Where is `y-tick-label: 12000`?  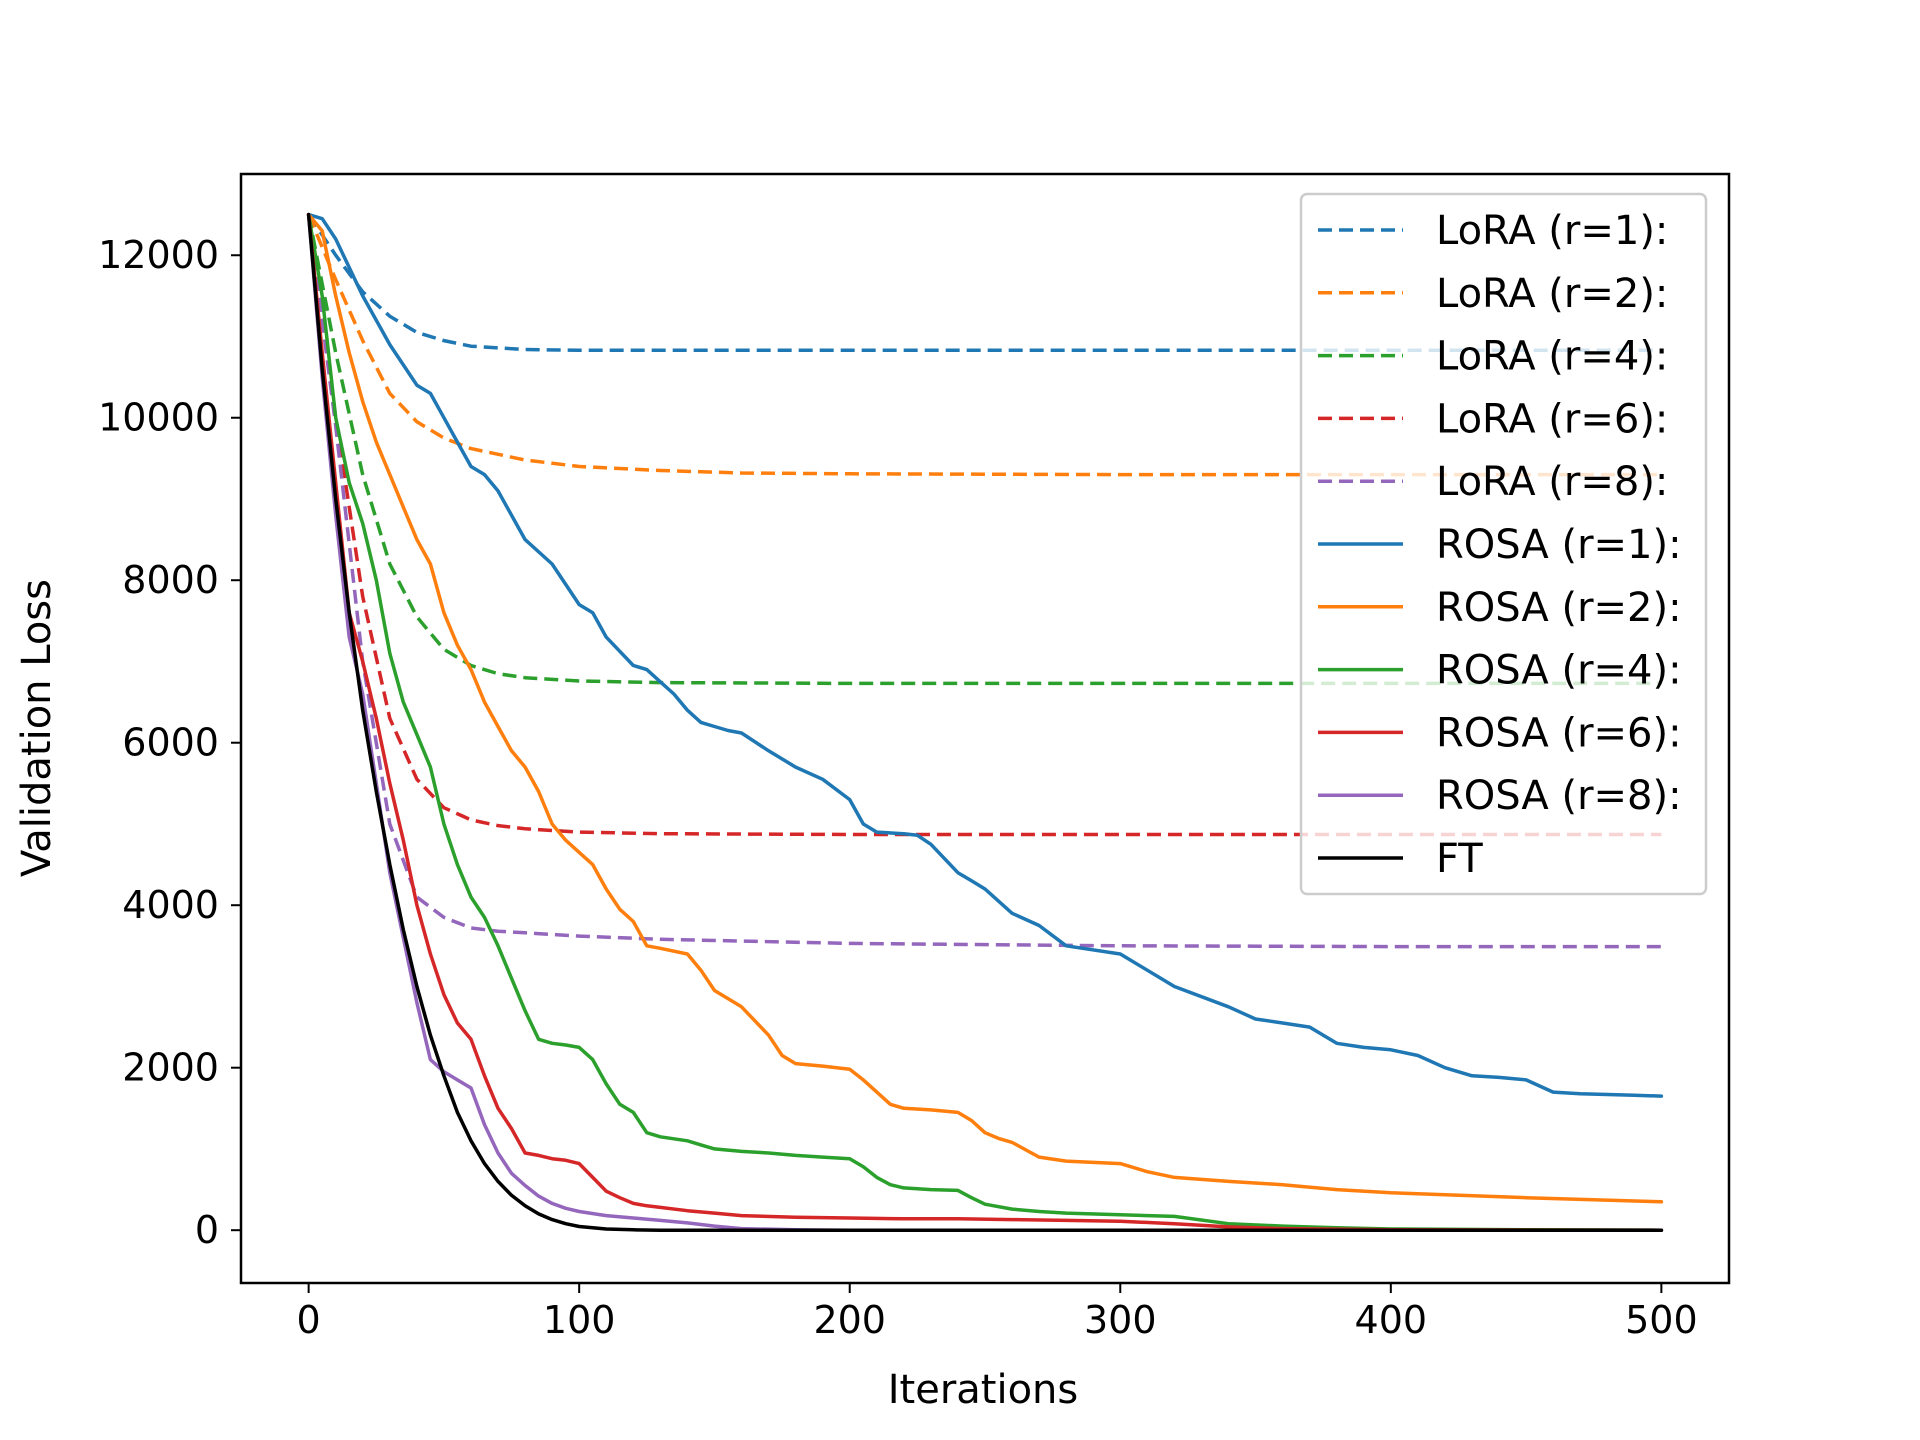
y-tick-label: 12000 is located at coordinates (158, 255).